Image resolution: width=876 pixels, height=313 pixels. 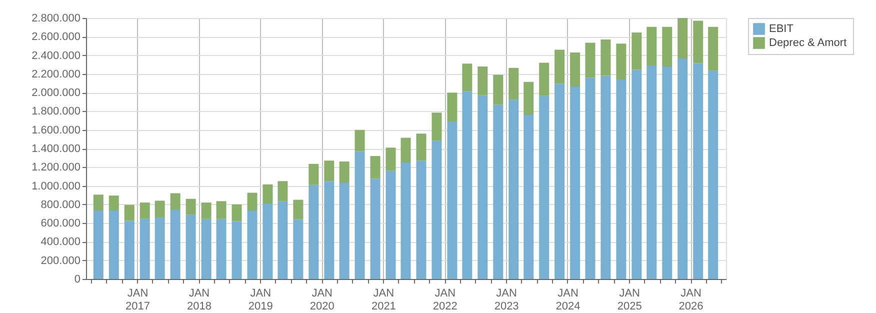 I want to click on y-tick-label: 1.800.000, so click(x=56, y=112).